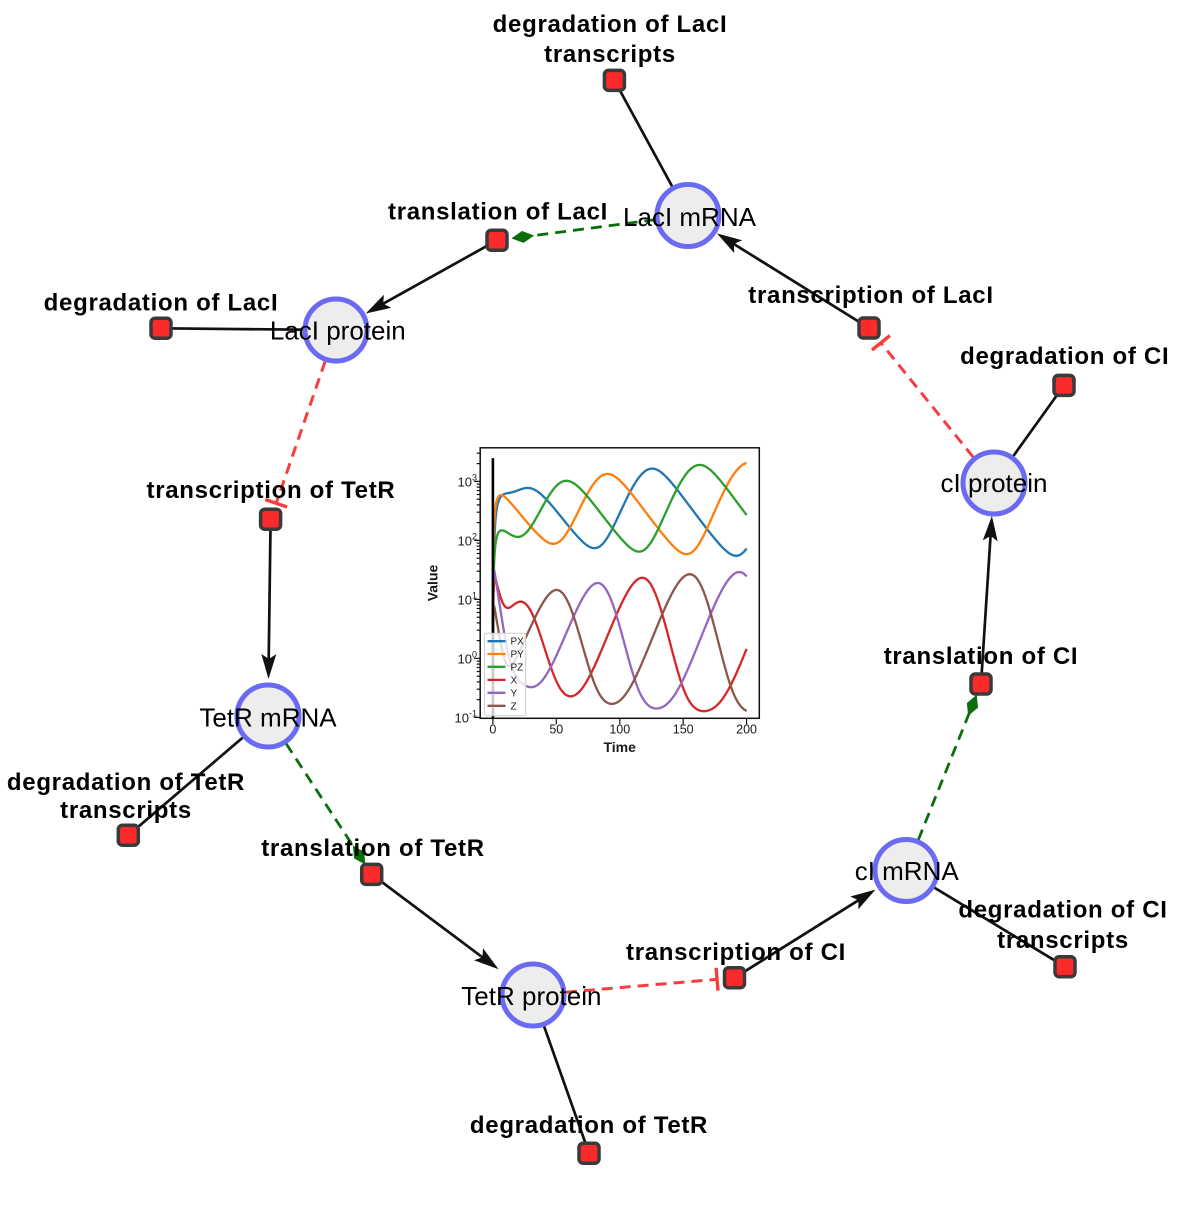  I want to click on svg-text: LacI mRNA, so click(690, 217).